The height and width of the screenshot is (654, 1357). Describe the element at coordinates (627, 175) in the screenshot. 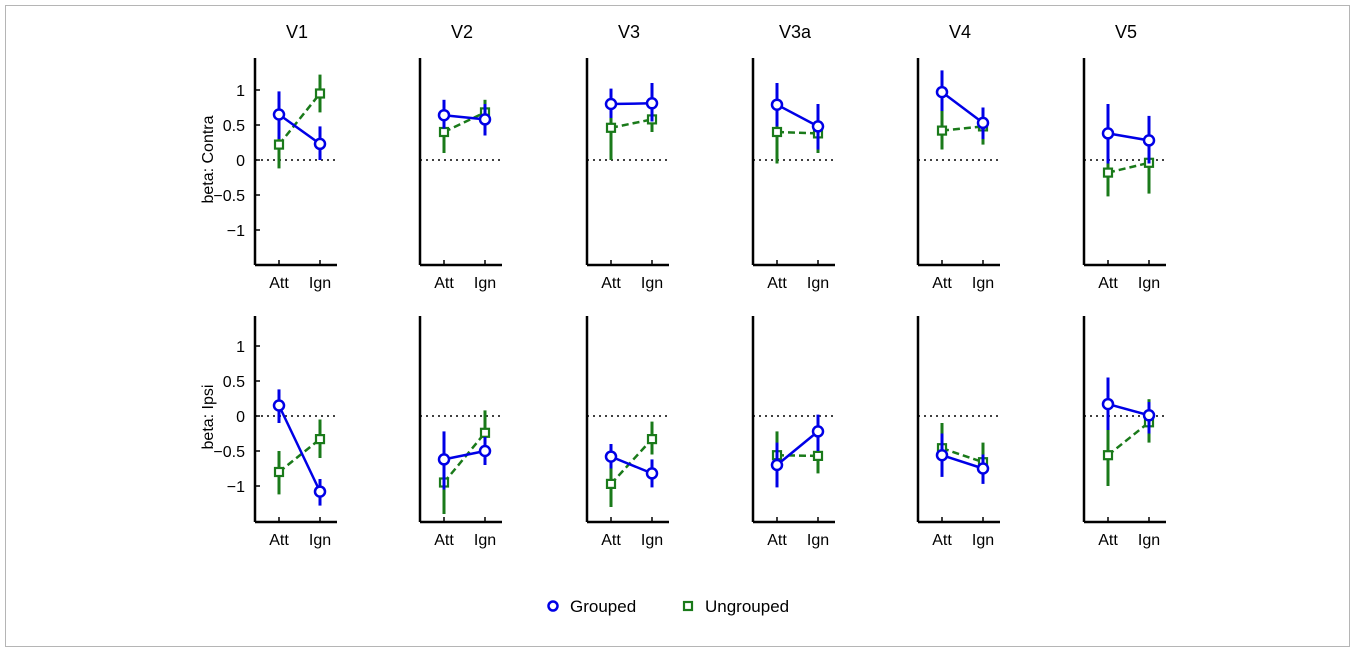

I see `panel-contra-v3: Att Ign` at that location.